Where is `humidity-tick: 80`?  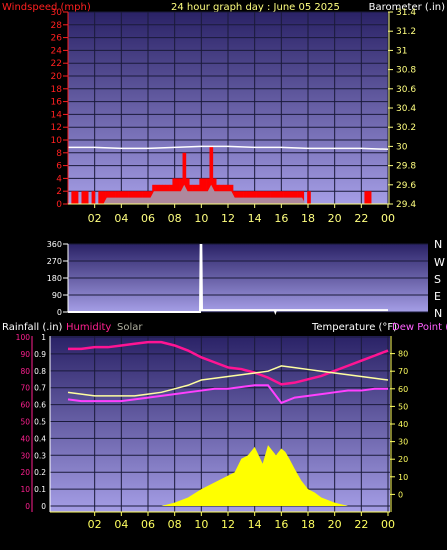
humidity-tick: 80 is located at coordinates (25, 371).